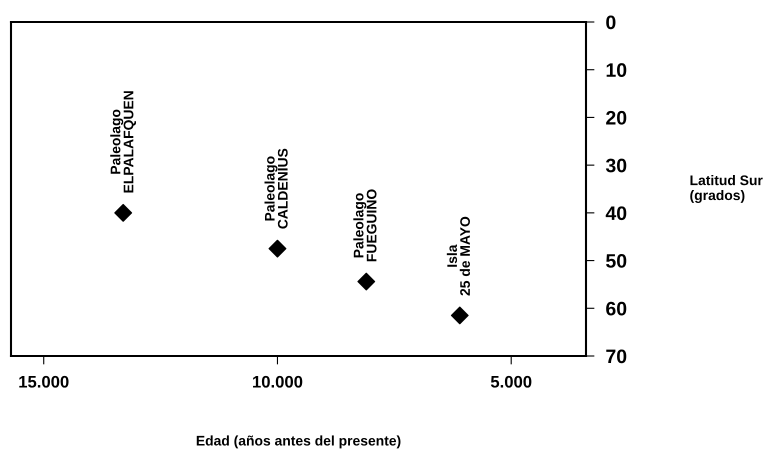 This screenshot has width=764, height=451. Describe the element at coordinates (616, 356) in the screenshot. I see `y-tick-label: 70` at that location.